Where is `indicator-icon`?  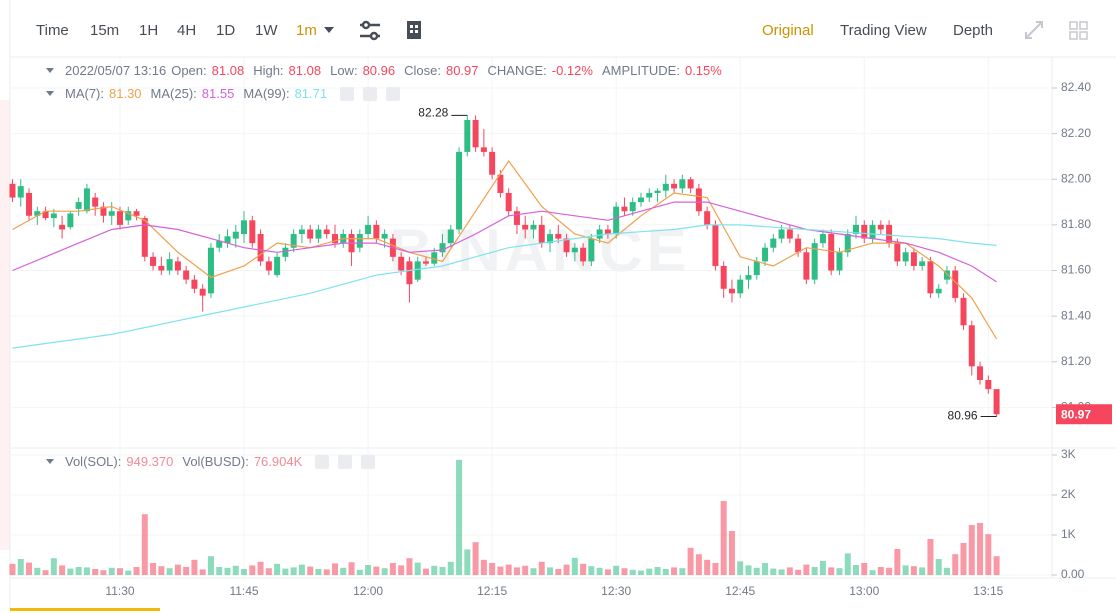
indicator-icon is located at coordinates (414, 30).